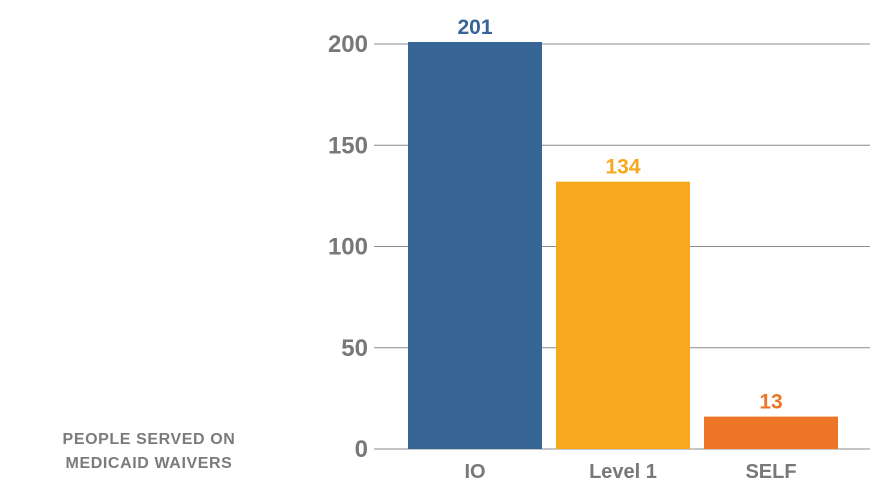 The image size is (870, 489). I want to click on chart-side-caption: PEOPLE SERVED ON MEDICAID WAIVERS, so click(149, 452).